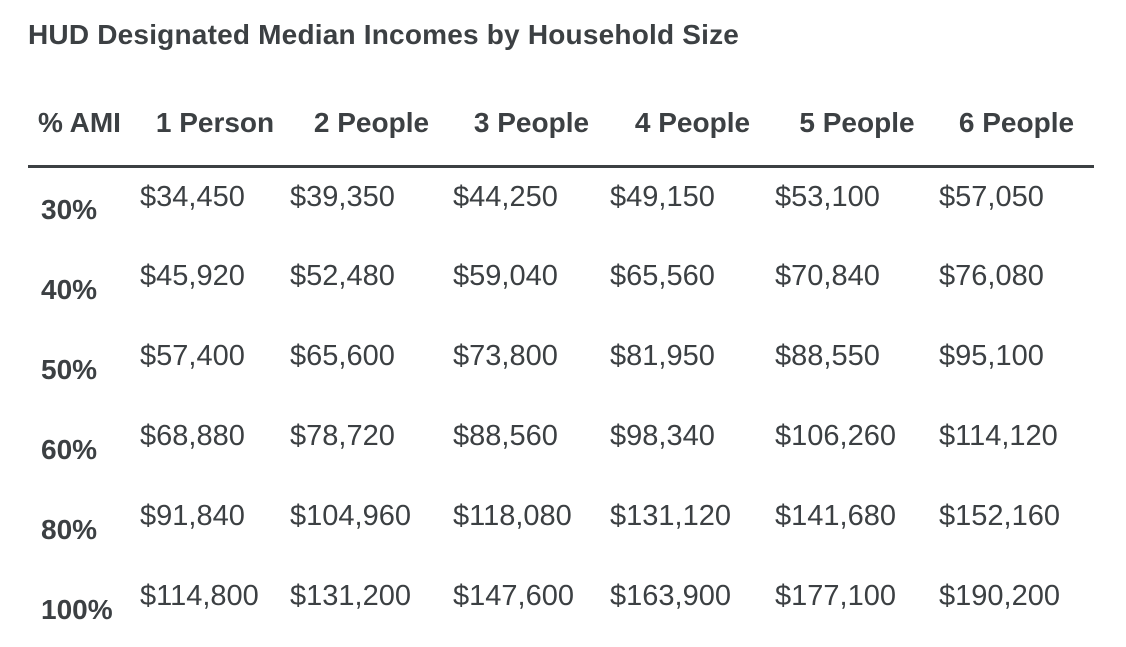 This screenshot has height=647, width=1126. What do you see at coordinates (991, 196) in the screenshot?
I see `income-value: $57,050` at bounding box center [991, 196].